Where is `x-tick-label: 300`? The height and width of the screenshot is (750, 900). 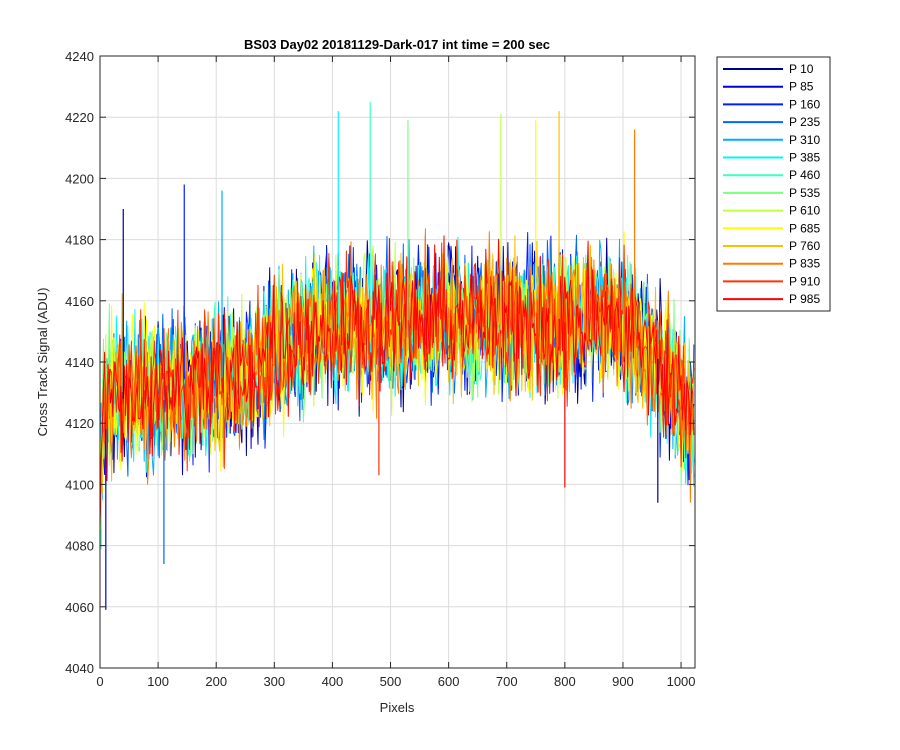
x-tick-label: 300 is located at coordinates (274, 681).